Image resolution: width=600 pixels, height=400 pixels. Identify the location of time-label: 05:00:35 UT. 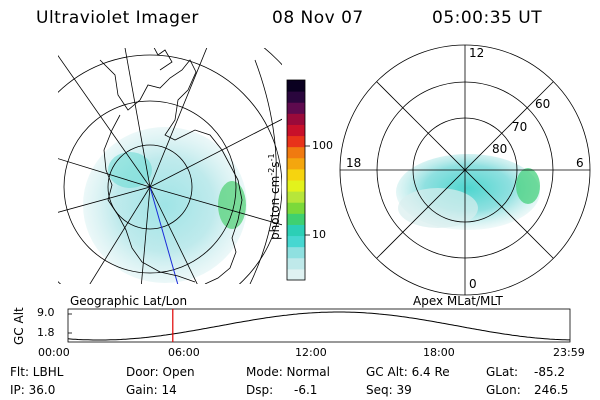
(487, 18).